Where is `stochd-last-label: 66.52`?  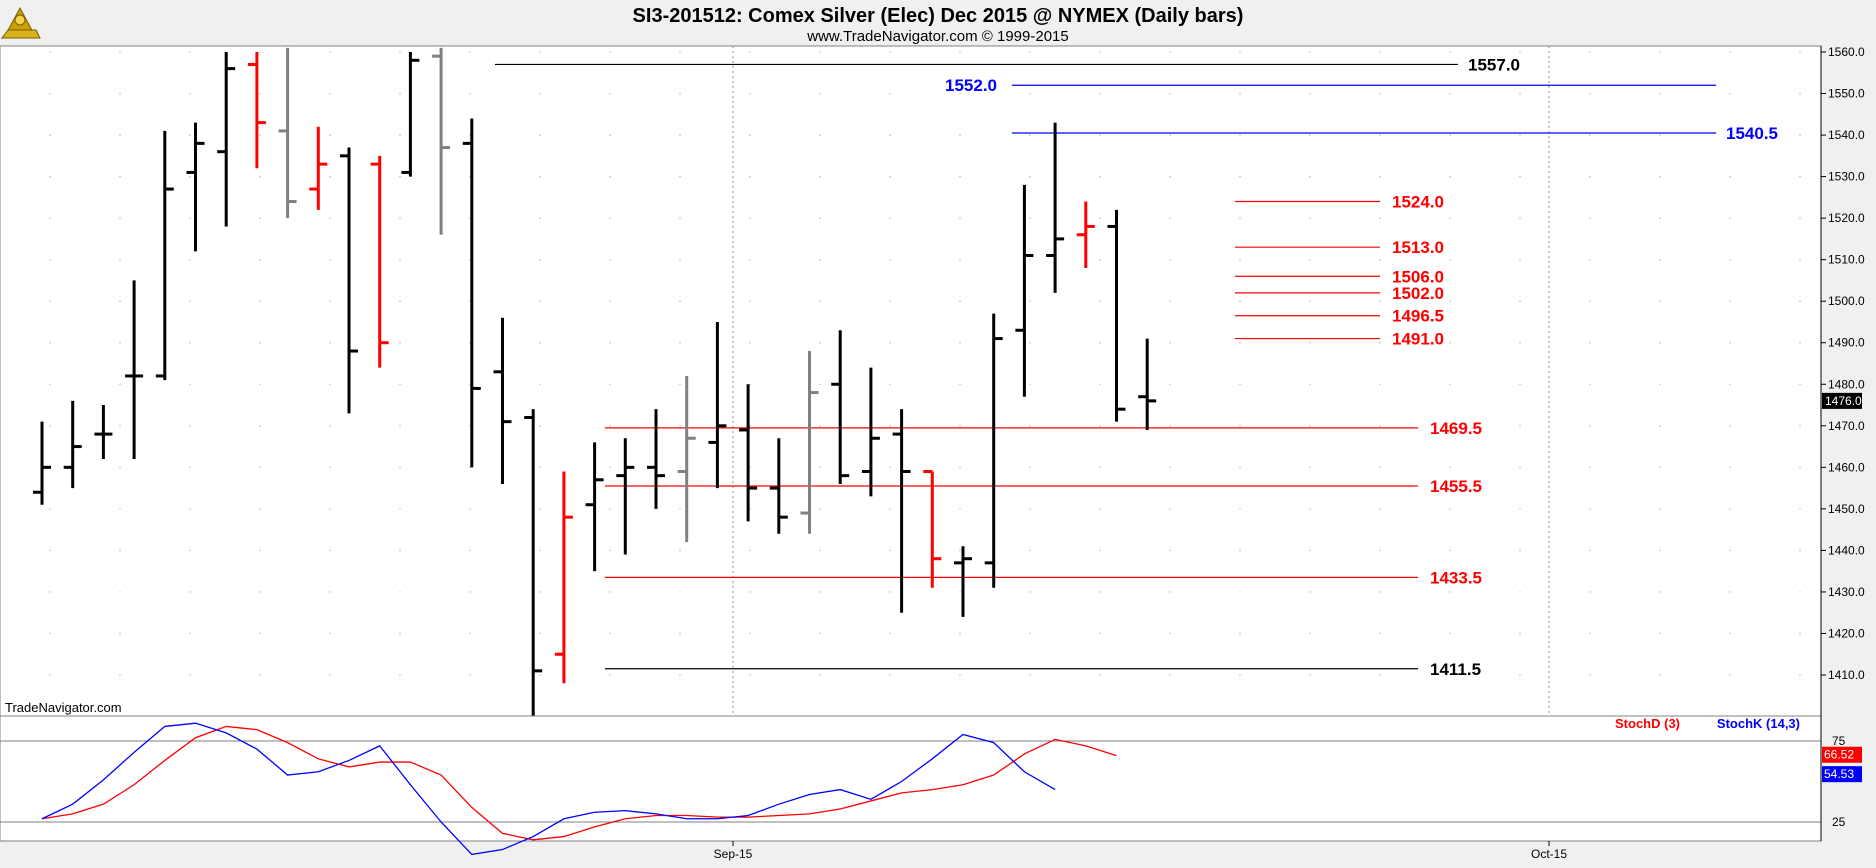
stochd-last-label: 66.52 is located at coordinates (1839, 755).